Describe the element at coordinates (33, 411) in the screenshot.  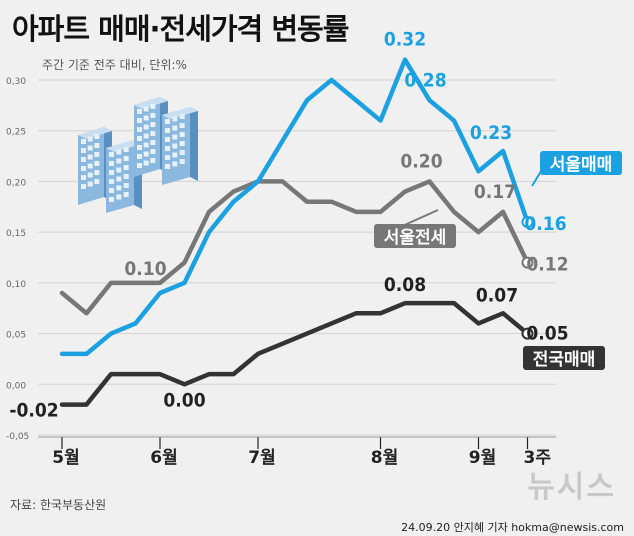
I see `data-label: -0.02` at that location.